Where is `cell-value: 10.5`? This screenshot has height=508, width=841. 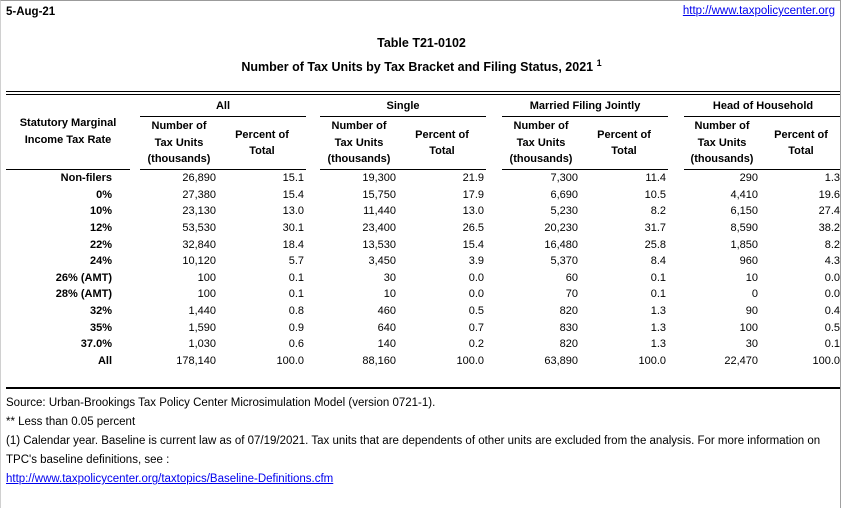
cell-value: 10.5 is located at coordinates (655, 194).